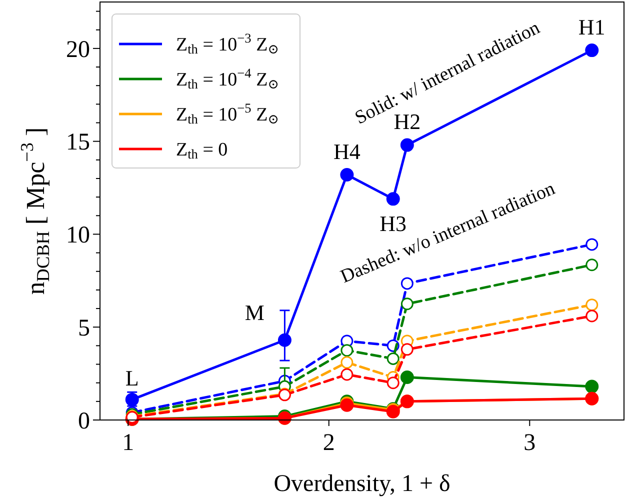  I want to click on legend-label: Z$_{th}$ = 10$^{−4}$ Z$_{⊙}$, so click(227, 79).